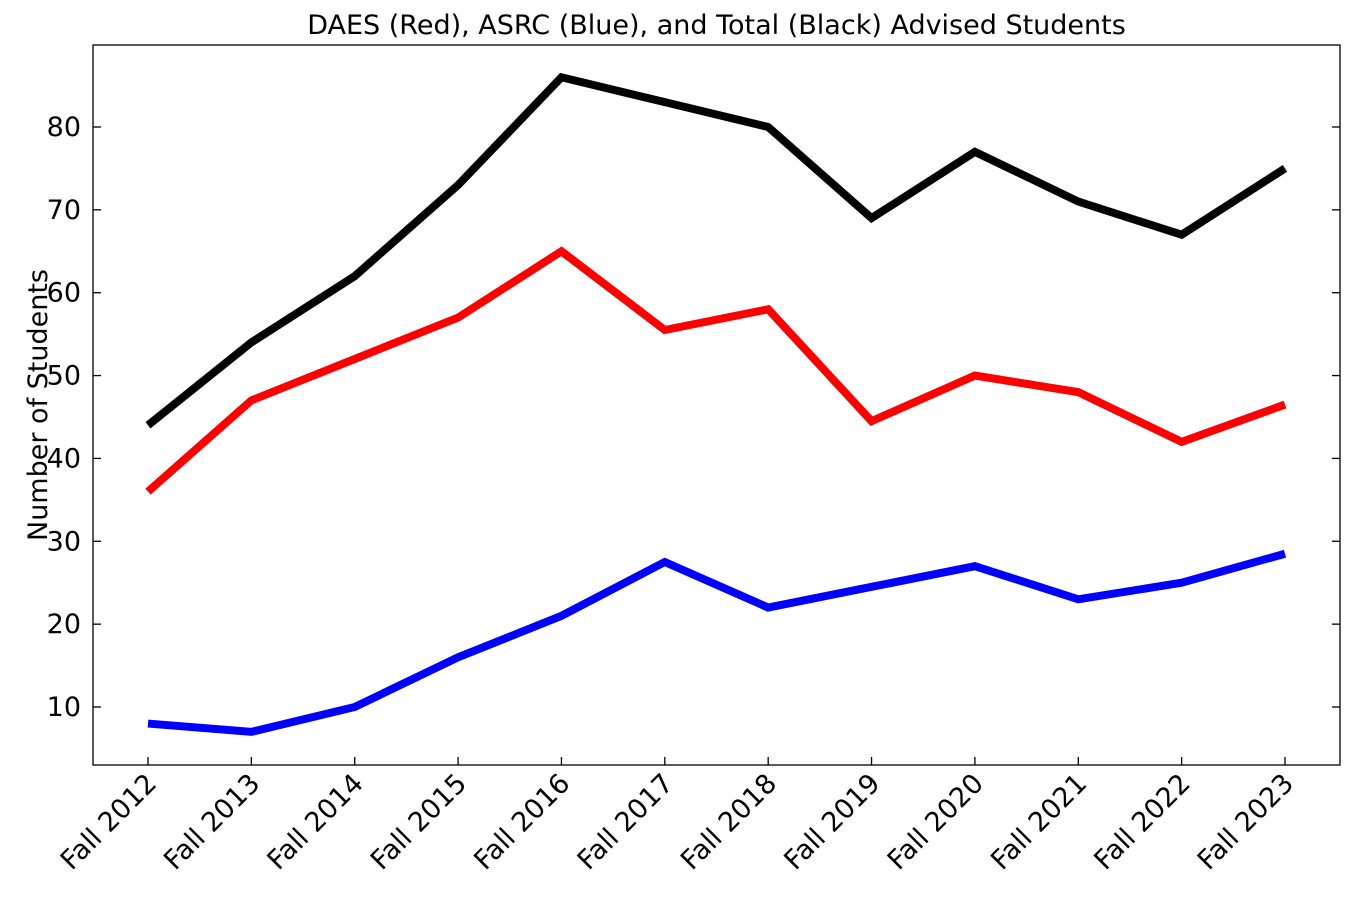 The image size is (1353, 905). Describe the element at coordinates (626, 822) in the screenshot. I see `x-tick-label: Fall 2017` at that location.